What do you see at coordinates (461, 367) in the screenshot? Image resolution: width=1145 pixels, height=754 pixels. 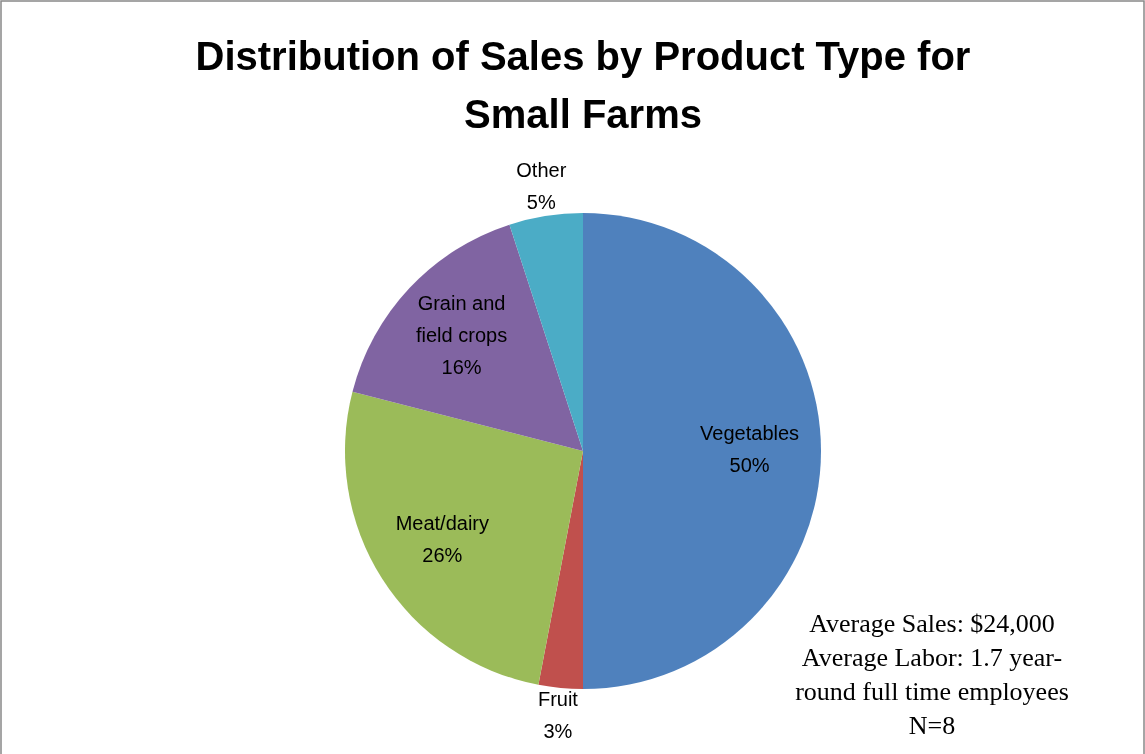 I see `data-label: 16%` at bounding box center [461, 367].